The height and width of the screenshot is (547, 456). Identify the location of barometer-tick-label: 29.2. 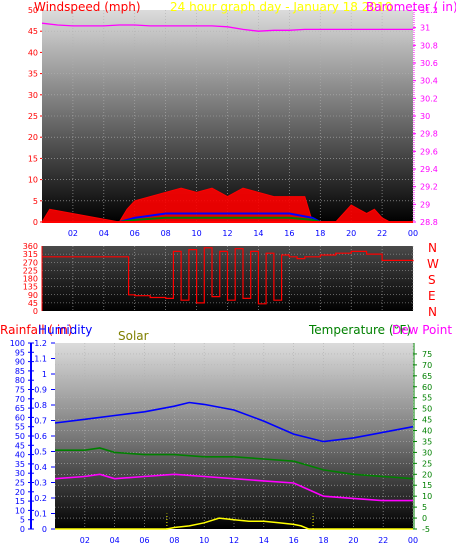
(429, 187).